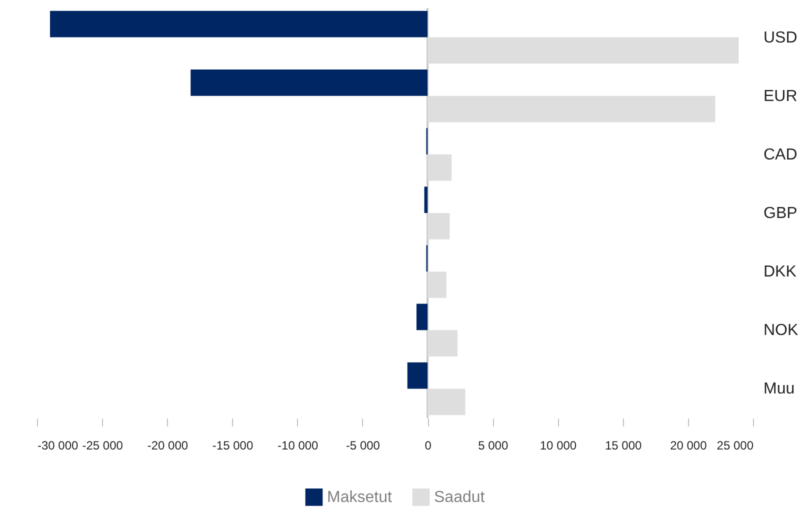 The width and height of the screenshot is (804, 522). Describe the element at coordinates (493, 445) in the screenshot. I see `x-tick-label: 5 000` at that location.